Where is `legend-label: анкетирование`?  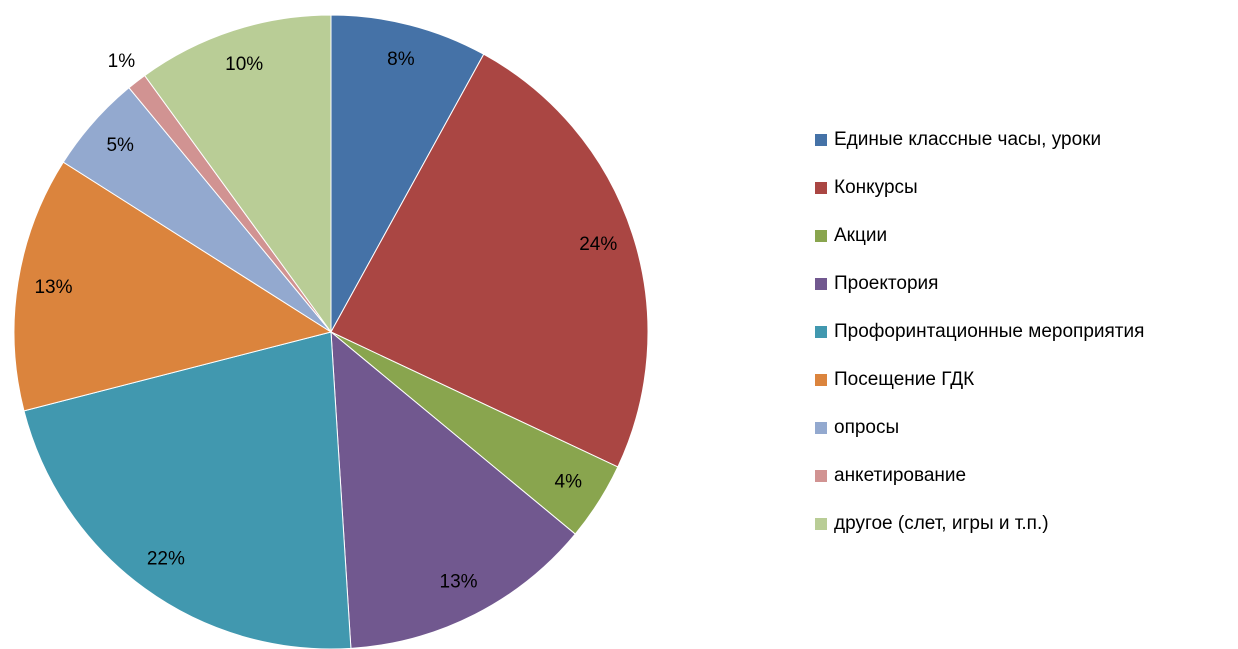 legend-label: анкетирование is located at coordinates (900, 475).